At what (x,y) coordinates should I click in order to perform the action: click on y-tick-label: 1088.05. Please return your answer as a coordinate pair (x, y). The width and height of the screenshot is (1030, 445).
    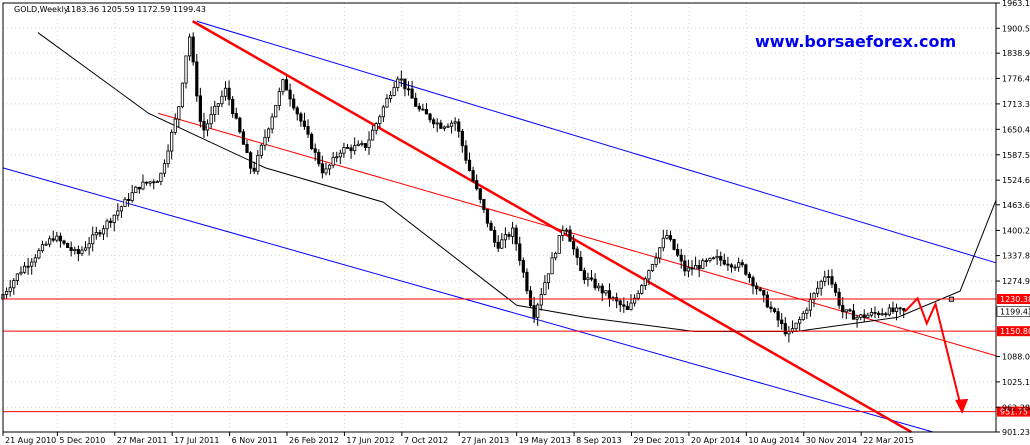
    Looking at the image, I should click on (1016, 357).